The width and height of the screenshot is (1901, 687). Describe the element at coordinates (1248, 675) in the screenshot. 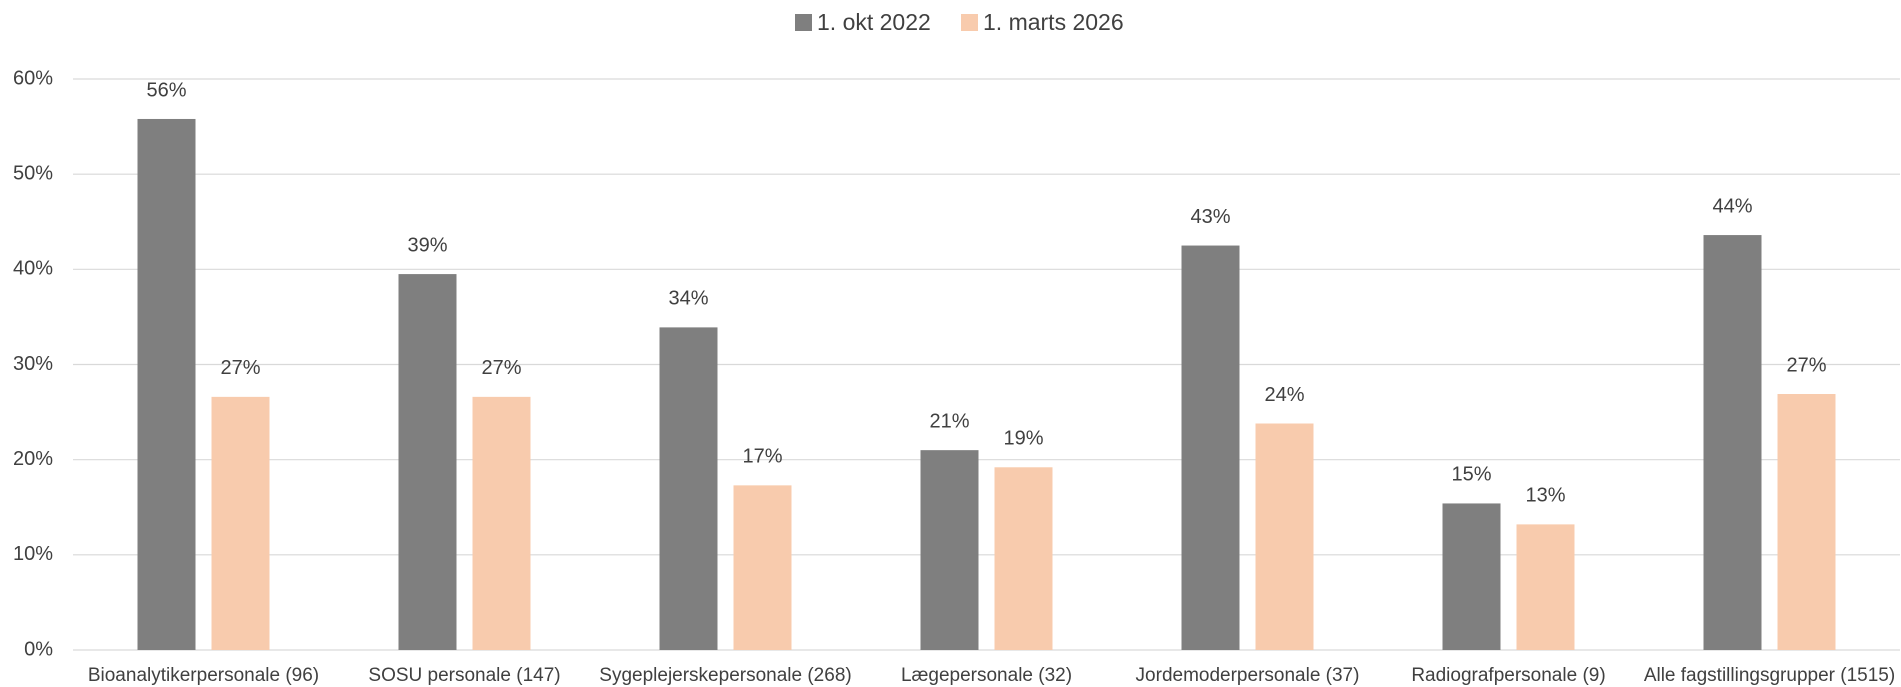

I see `x-tick-label: Jordemoderpersonale (37)` at that location.